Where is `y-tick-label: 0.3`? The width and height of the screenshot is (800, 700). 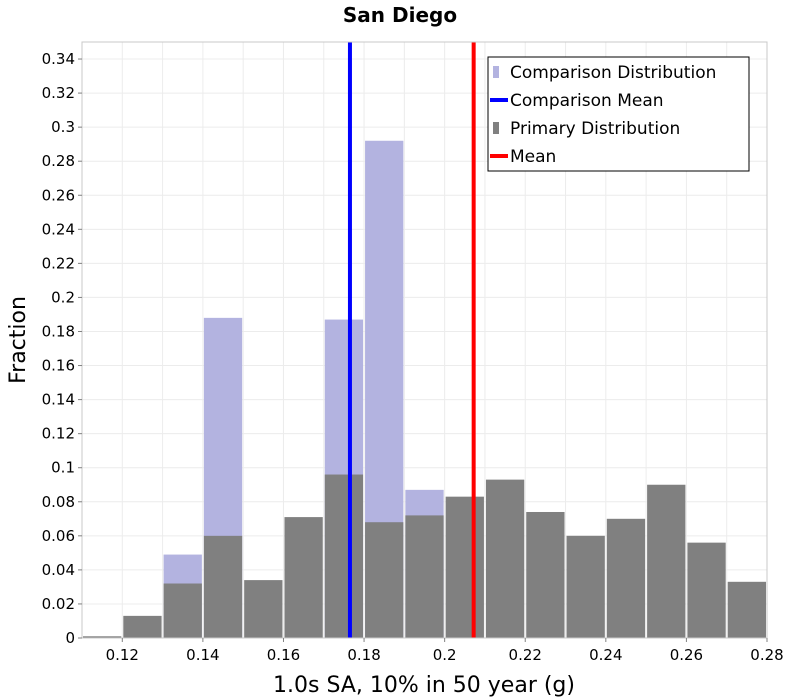 y-tick-label: 0.3 is located at coordinates (63, 127).